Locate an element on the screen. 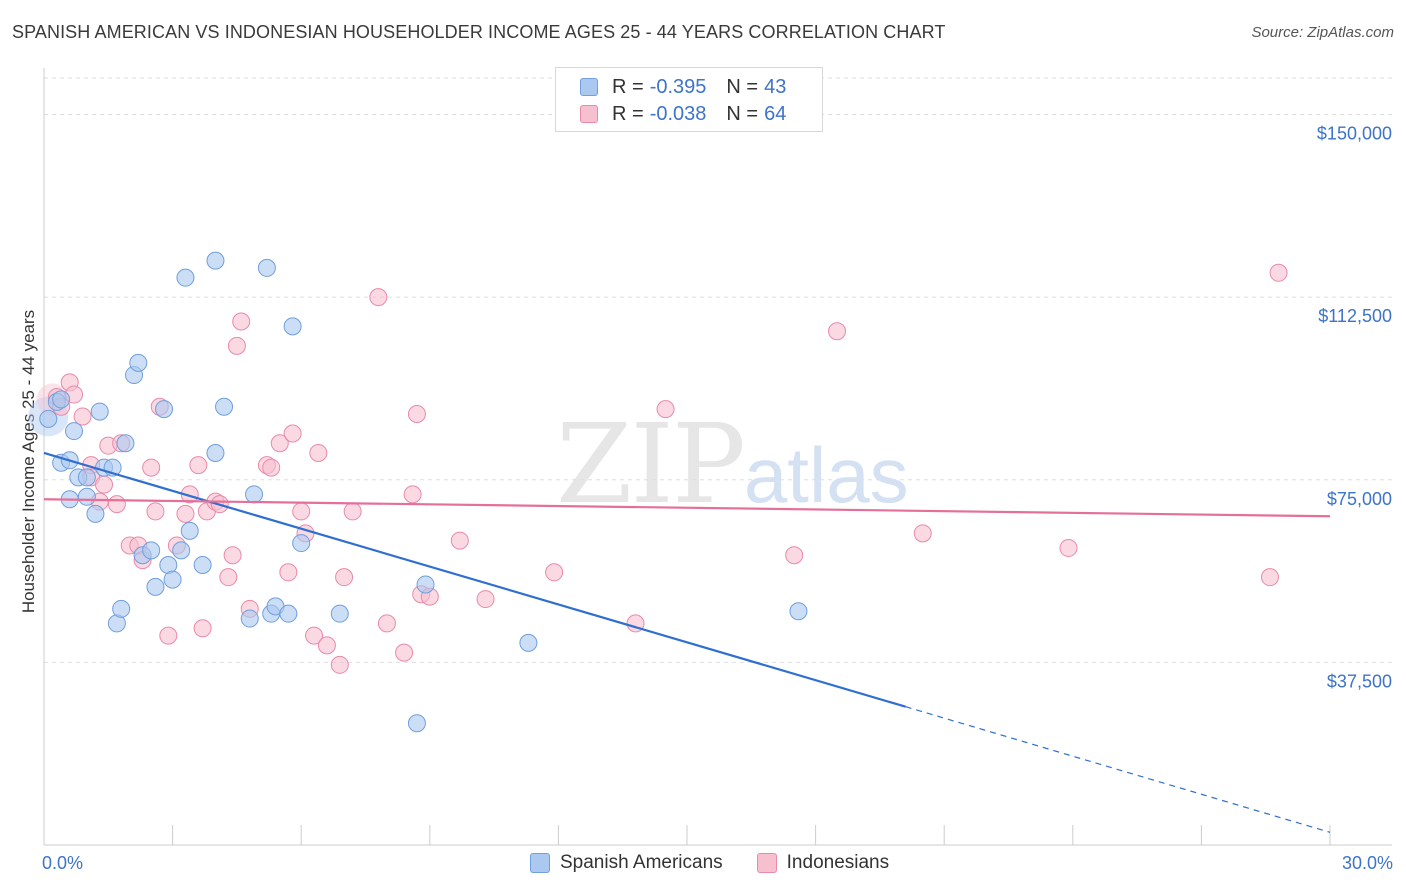  x-tick-label-left: 0.0% is located at coordinates (62, 863).